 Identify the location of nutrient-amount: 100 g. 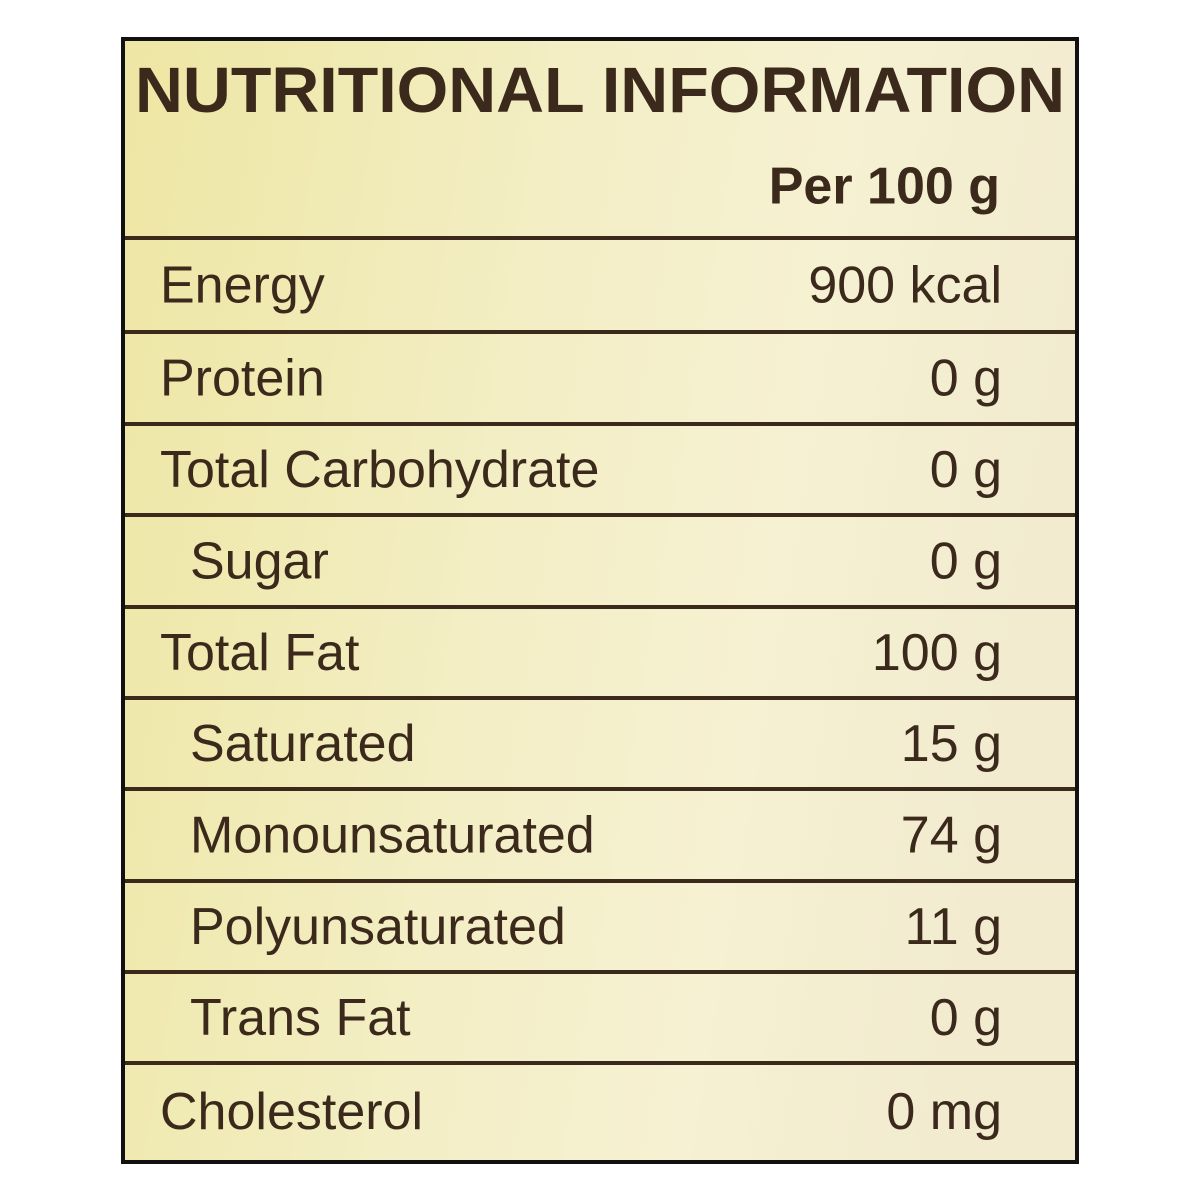
(937, 653).